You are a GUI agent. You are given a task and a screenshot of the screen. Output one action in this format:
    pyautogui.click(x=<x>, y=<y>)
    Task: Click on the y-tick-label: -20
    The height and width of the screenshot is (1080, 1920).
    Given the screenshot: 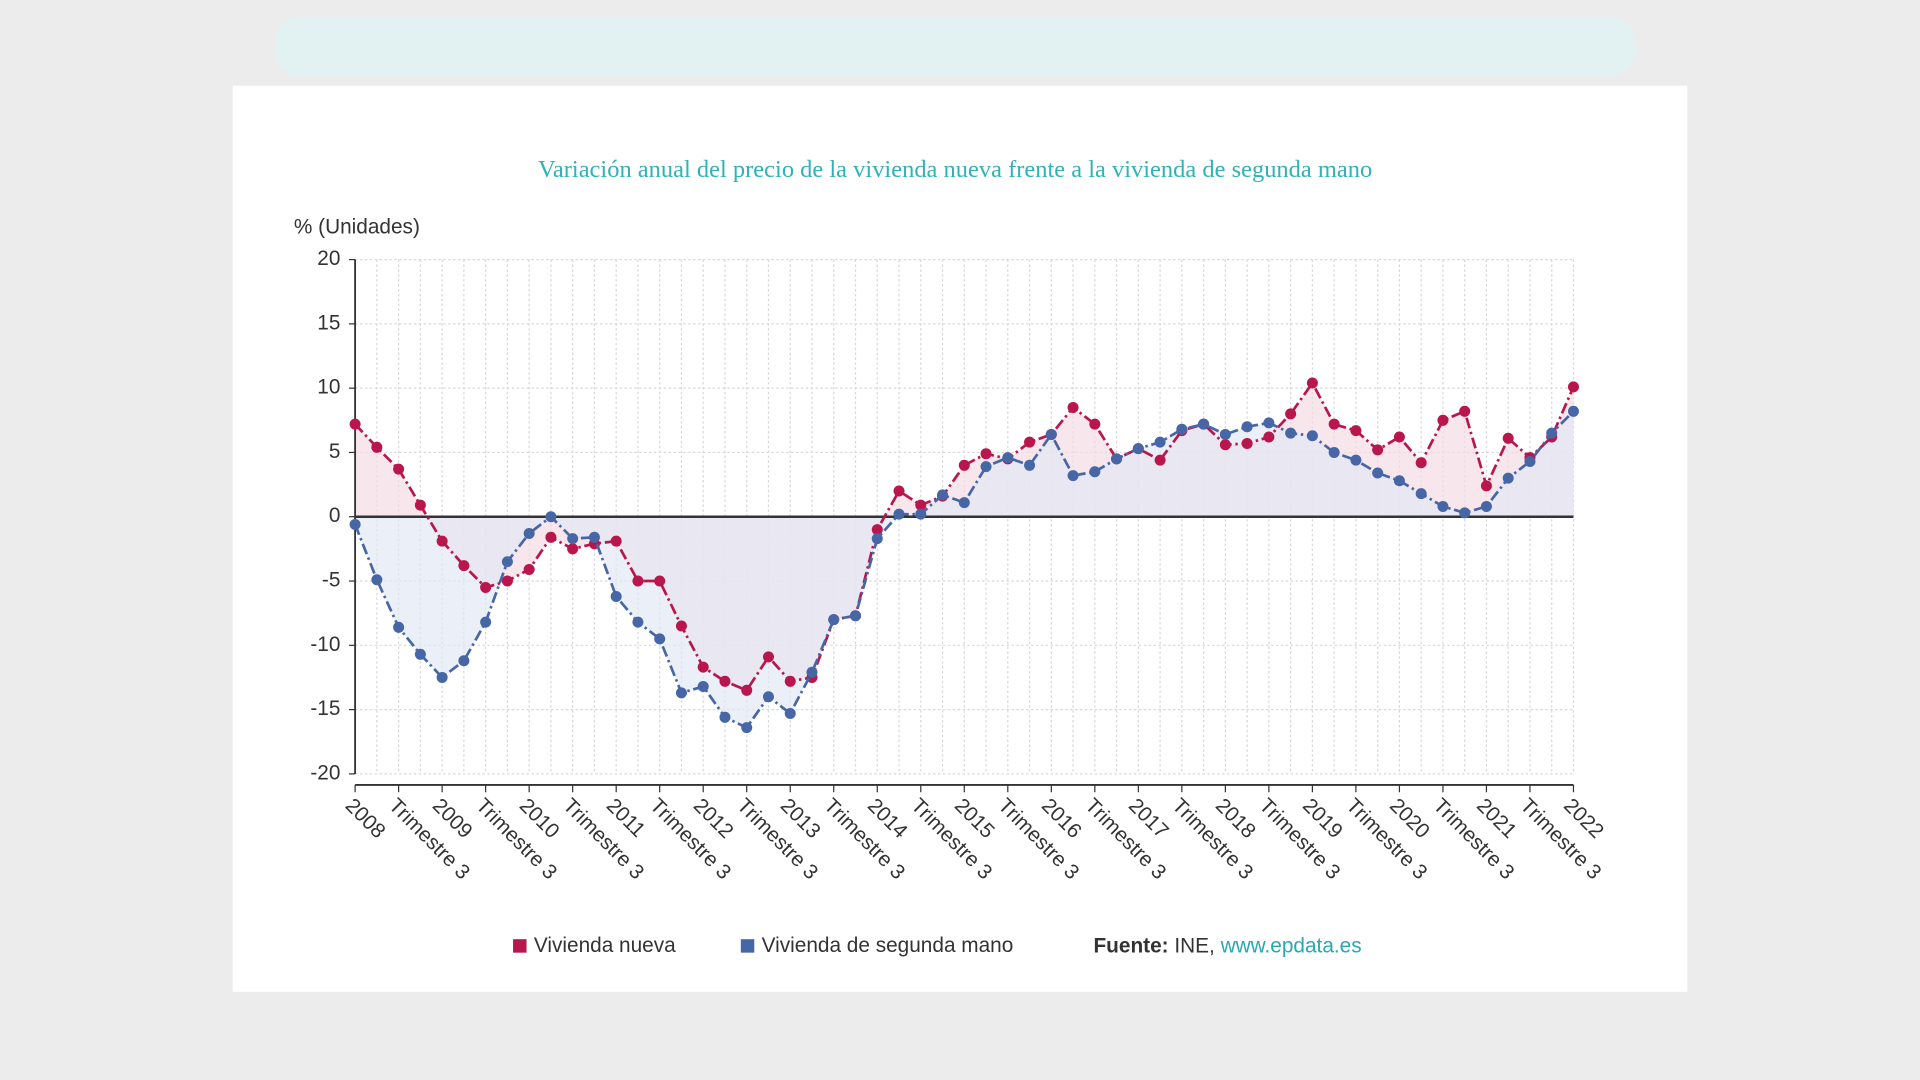 What is the action you would take?
    pyautogui.click(x=325, y=772)
    